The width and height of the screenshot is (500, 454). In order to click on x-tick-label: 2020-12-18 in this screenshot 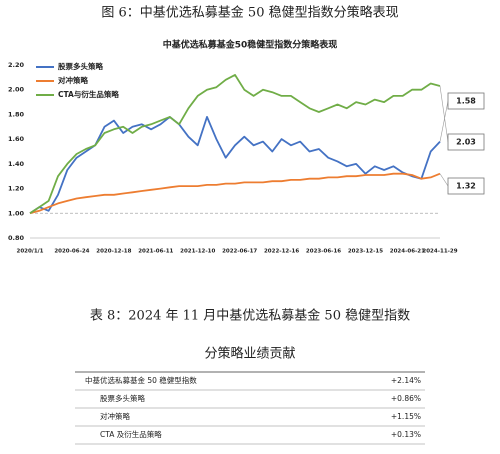, I will do `click(113, 252)`.